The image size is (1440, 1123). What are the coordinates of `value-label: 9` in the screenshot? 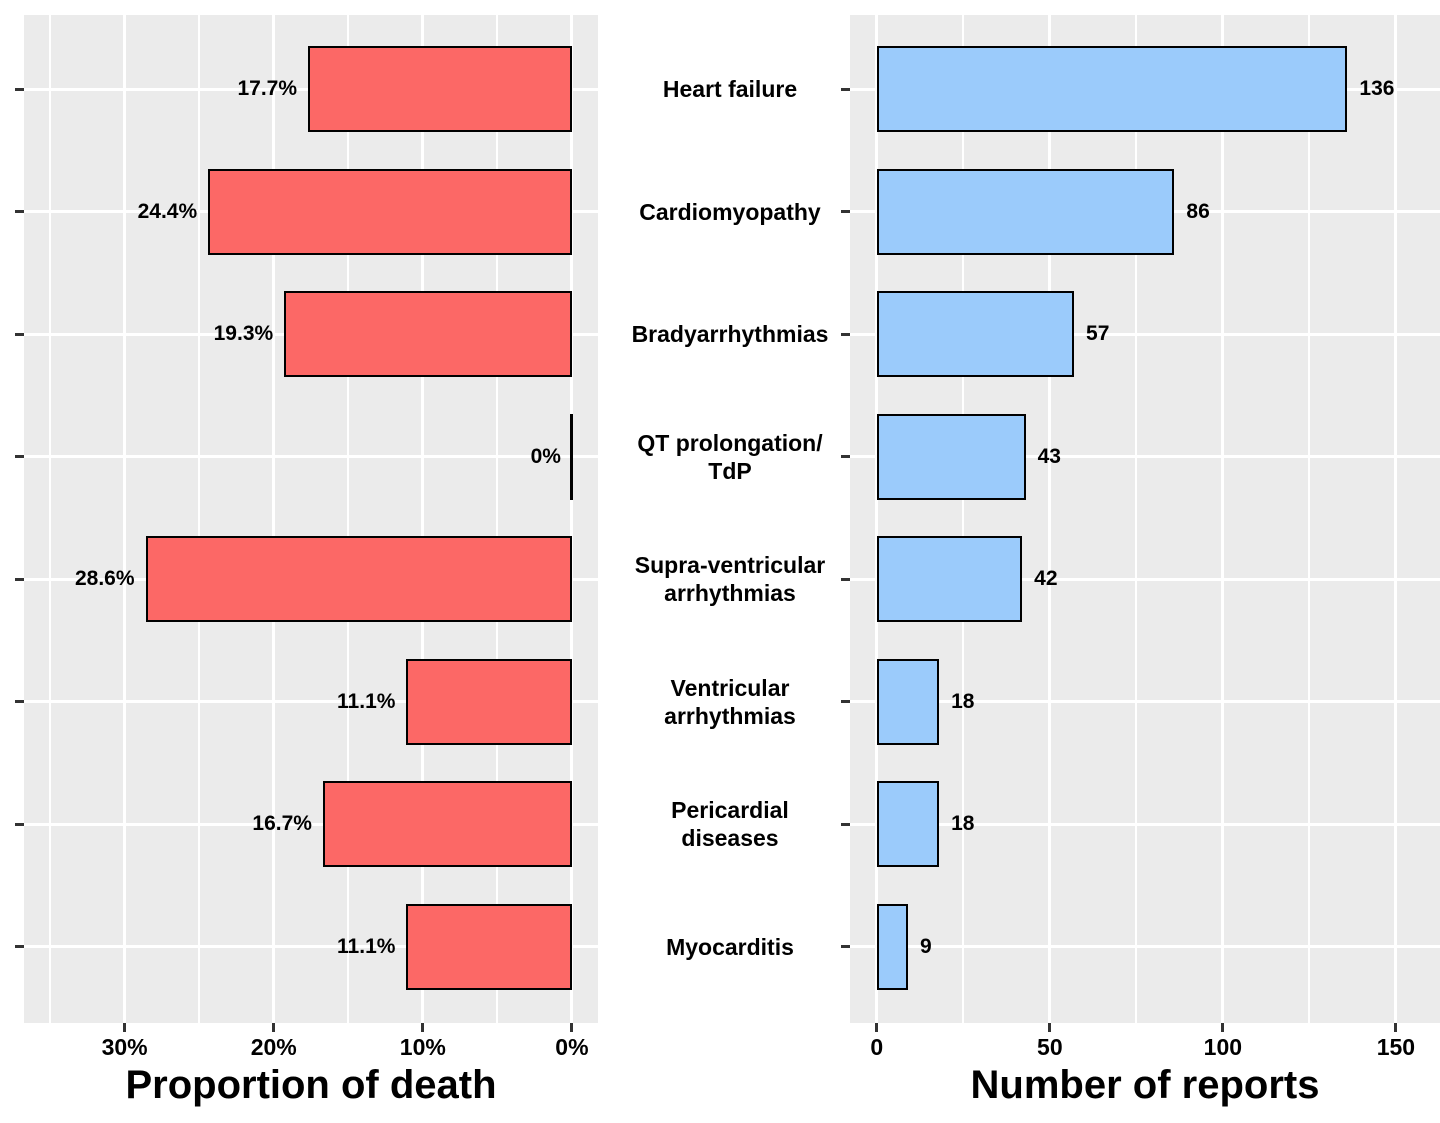 It's located at (925, 946).